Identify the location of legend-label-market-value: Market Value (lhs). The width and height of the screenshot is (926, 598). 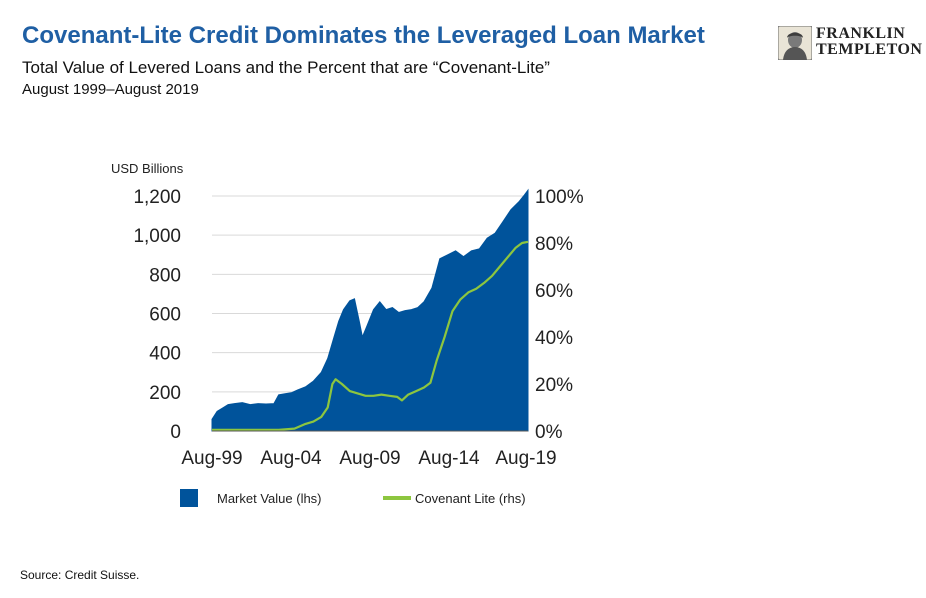
(269, 498).